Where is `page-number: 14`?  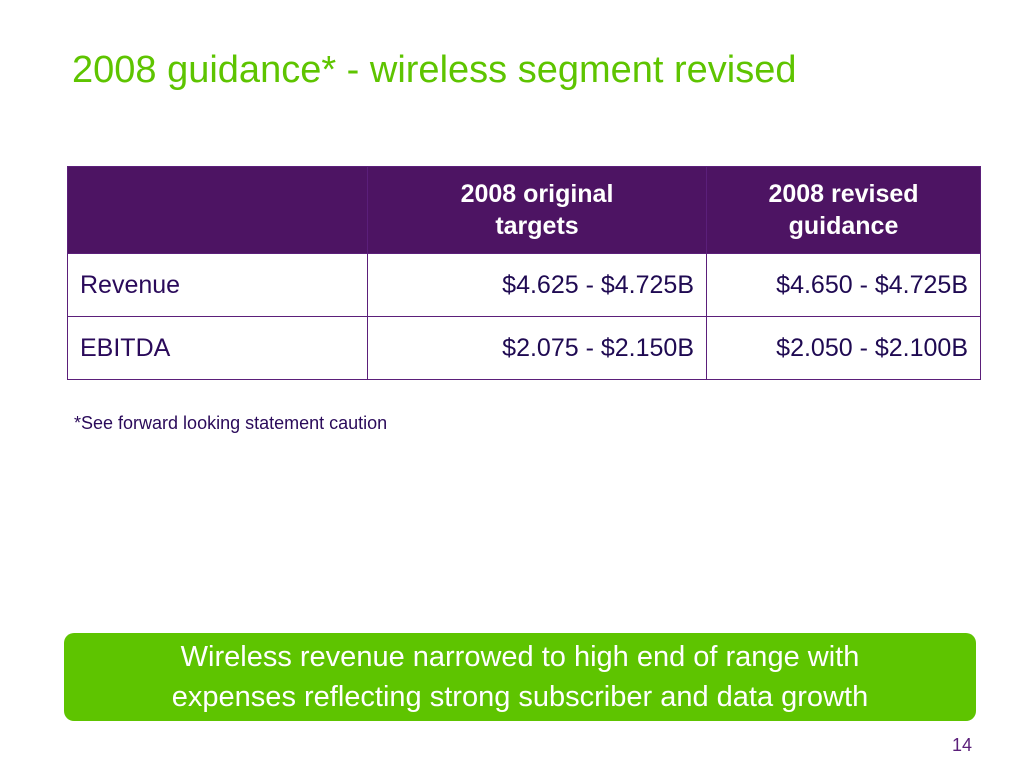 page-number: 14 is located at coordinates (961, 745).